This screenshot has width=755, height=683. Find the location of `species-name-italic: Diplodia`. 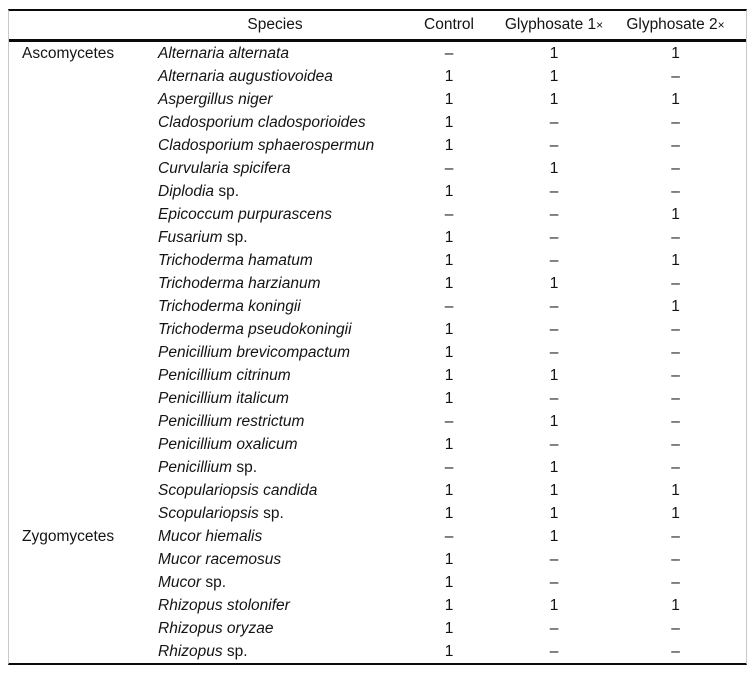

species-name-italic: Diplodia is located at coordinates (186, 191).